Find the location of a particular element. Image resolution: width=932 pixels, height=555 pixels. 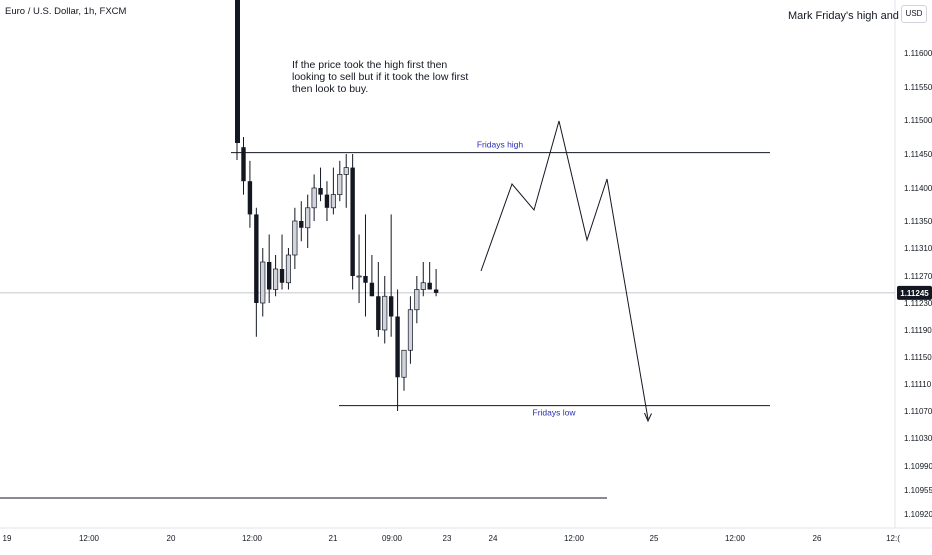

price-tick-label: 1.11270 is located at coordinates (918, 276).